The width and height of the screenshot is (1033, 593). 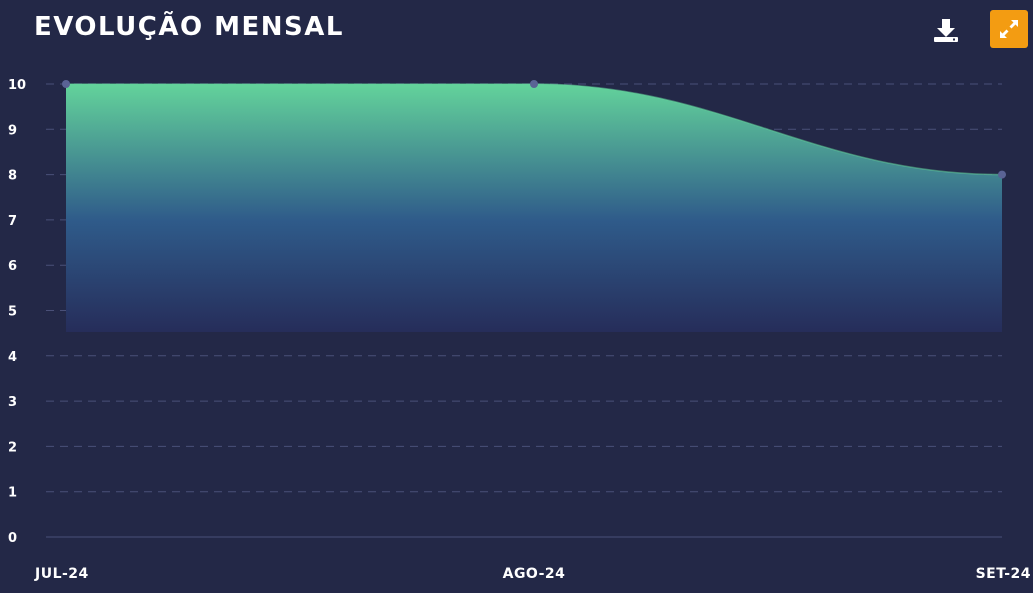 I want to click on y-tick-label: 4, so click(x=12, y=357).